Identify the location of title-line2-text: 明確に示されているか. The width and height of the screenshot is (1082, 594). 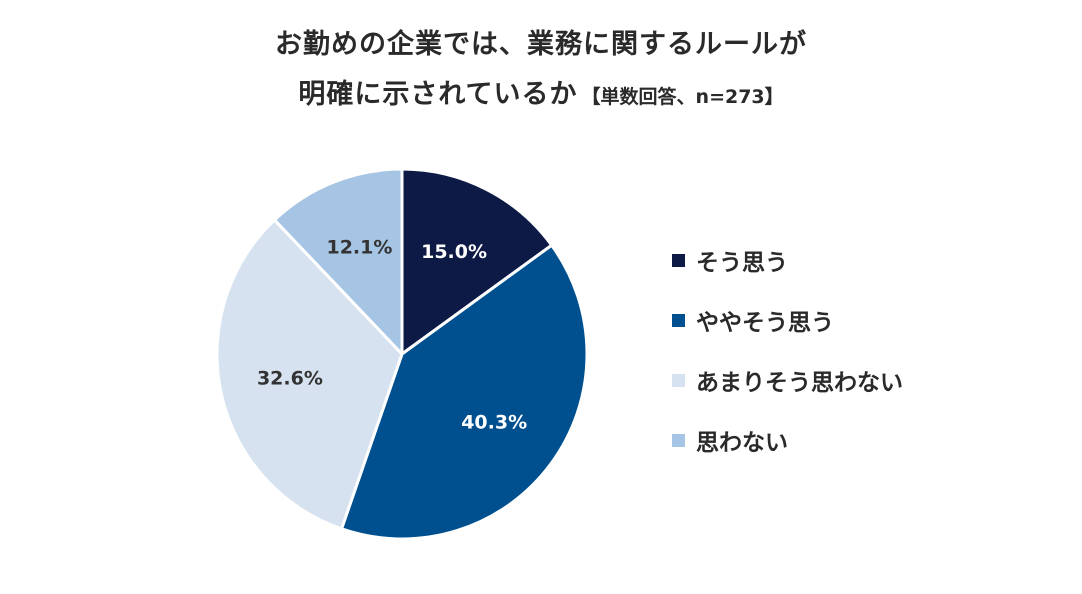
(438, 94).